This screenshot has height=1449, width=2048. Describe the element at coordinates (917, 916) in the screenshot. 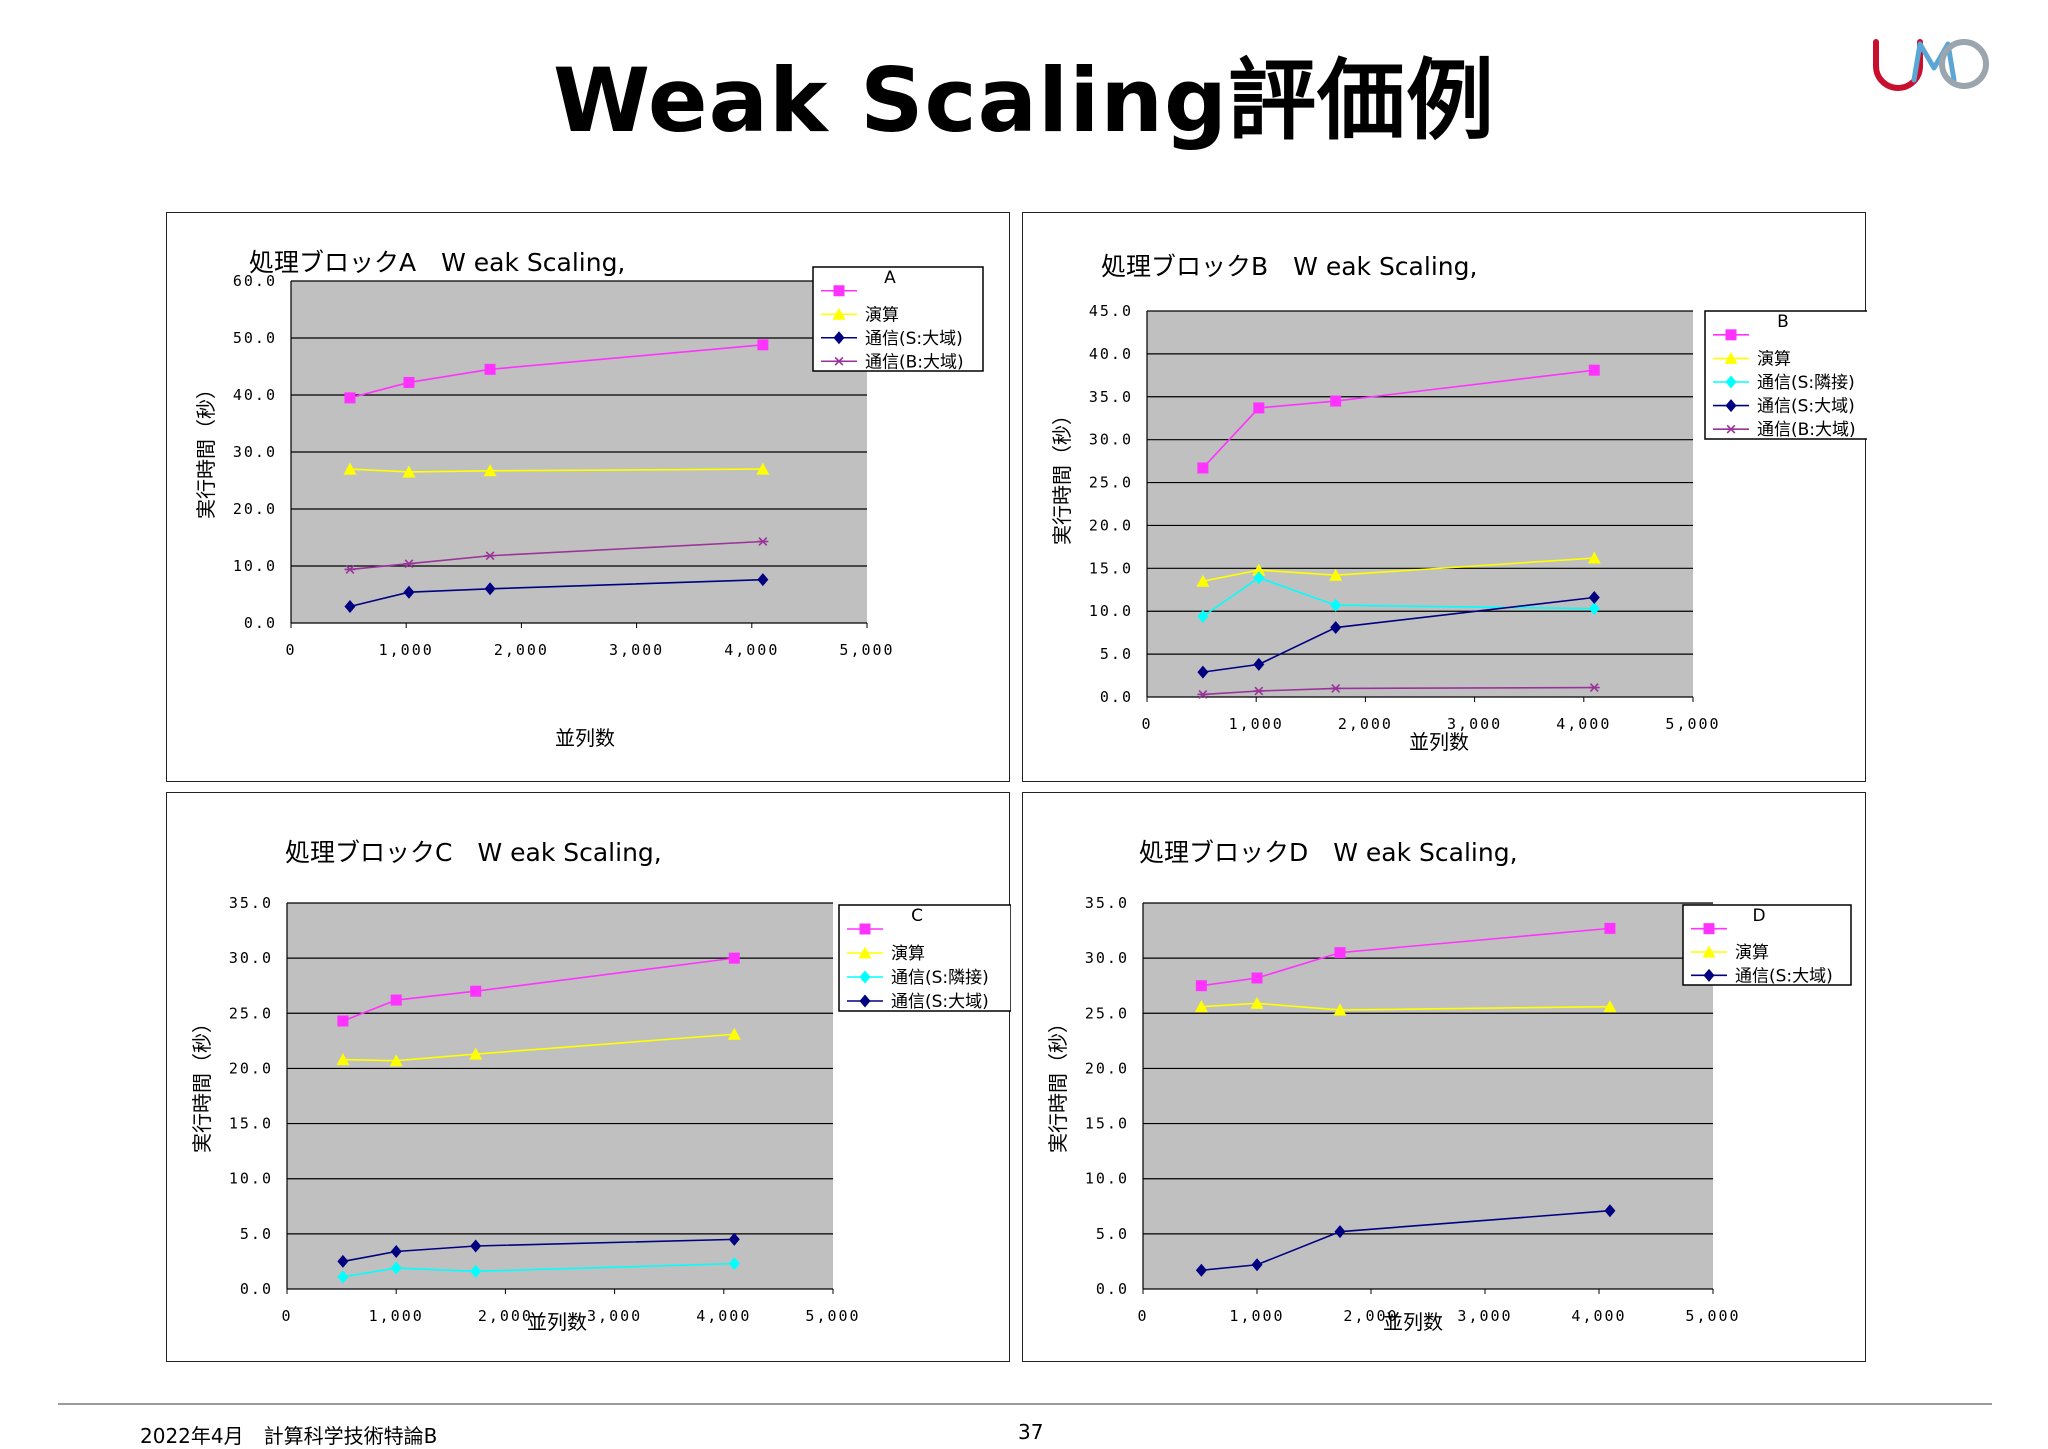

I see `legend-title: C` at that location.